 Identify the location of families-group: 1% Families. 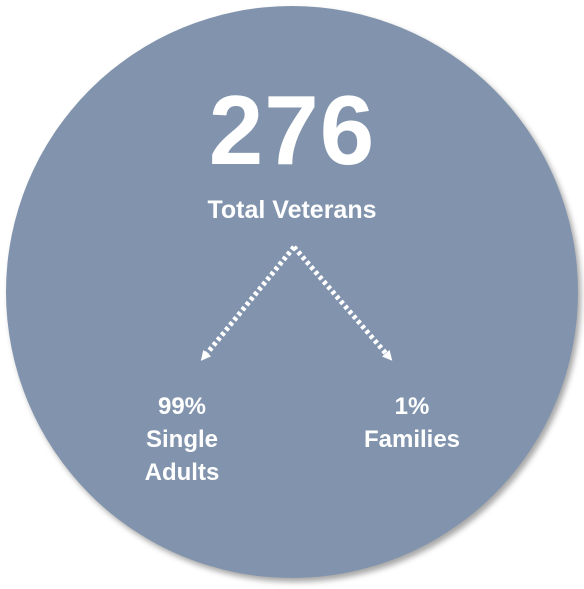
(412, 423).